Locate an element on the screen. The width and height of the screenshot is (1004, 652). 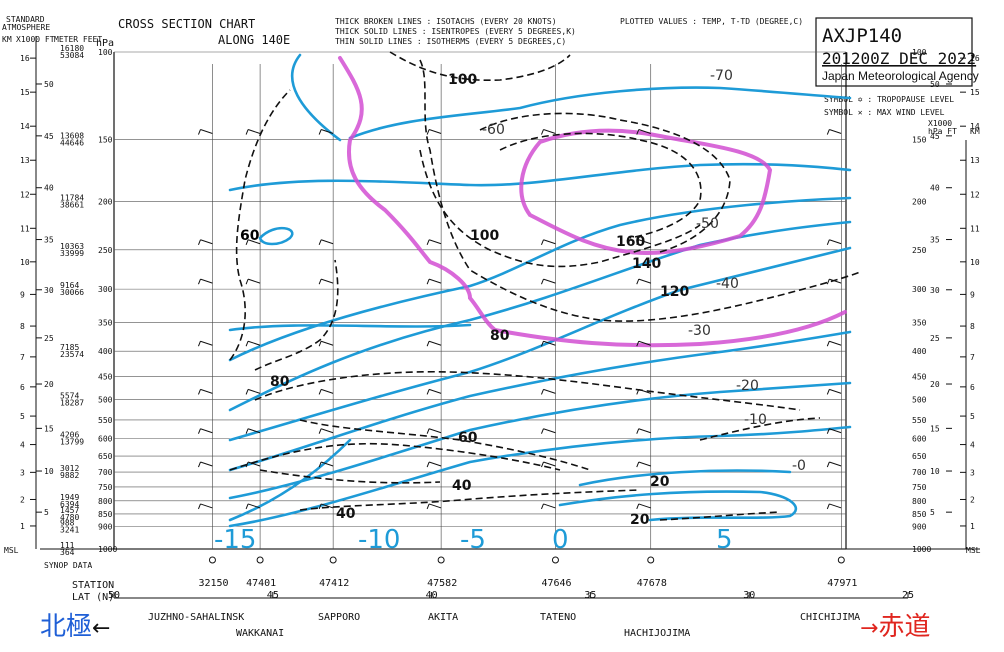
ft-tick-label-right: 45 is located at coordinates (935, 136).